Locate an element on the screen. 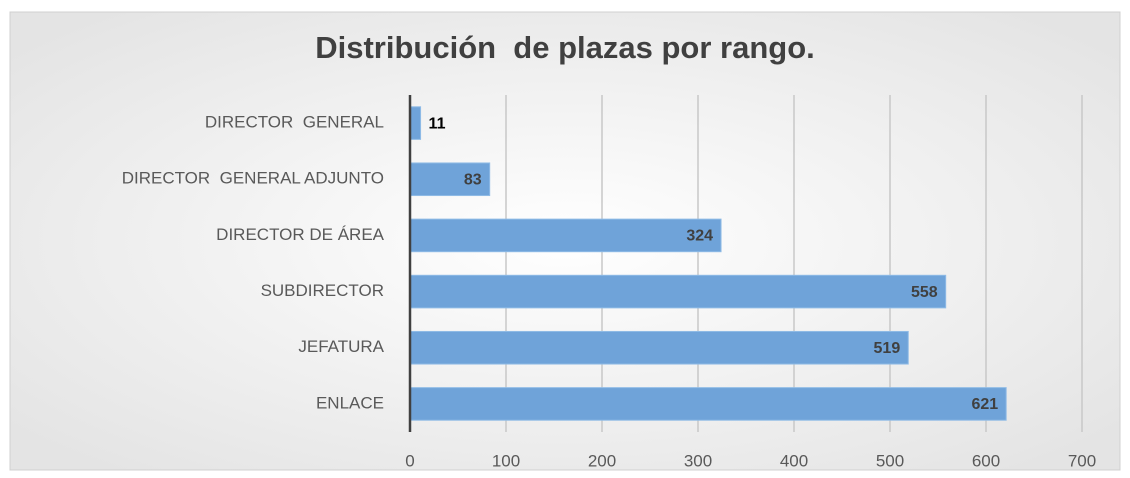 The width and height of the screenshot is (1130, 478). y-tick-label: DIRECTOR GENERAL ADJUNTO is located at coordinates (253, 178).